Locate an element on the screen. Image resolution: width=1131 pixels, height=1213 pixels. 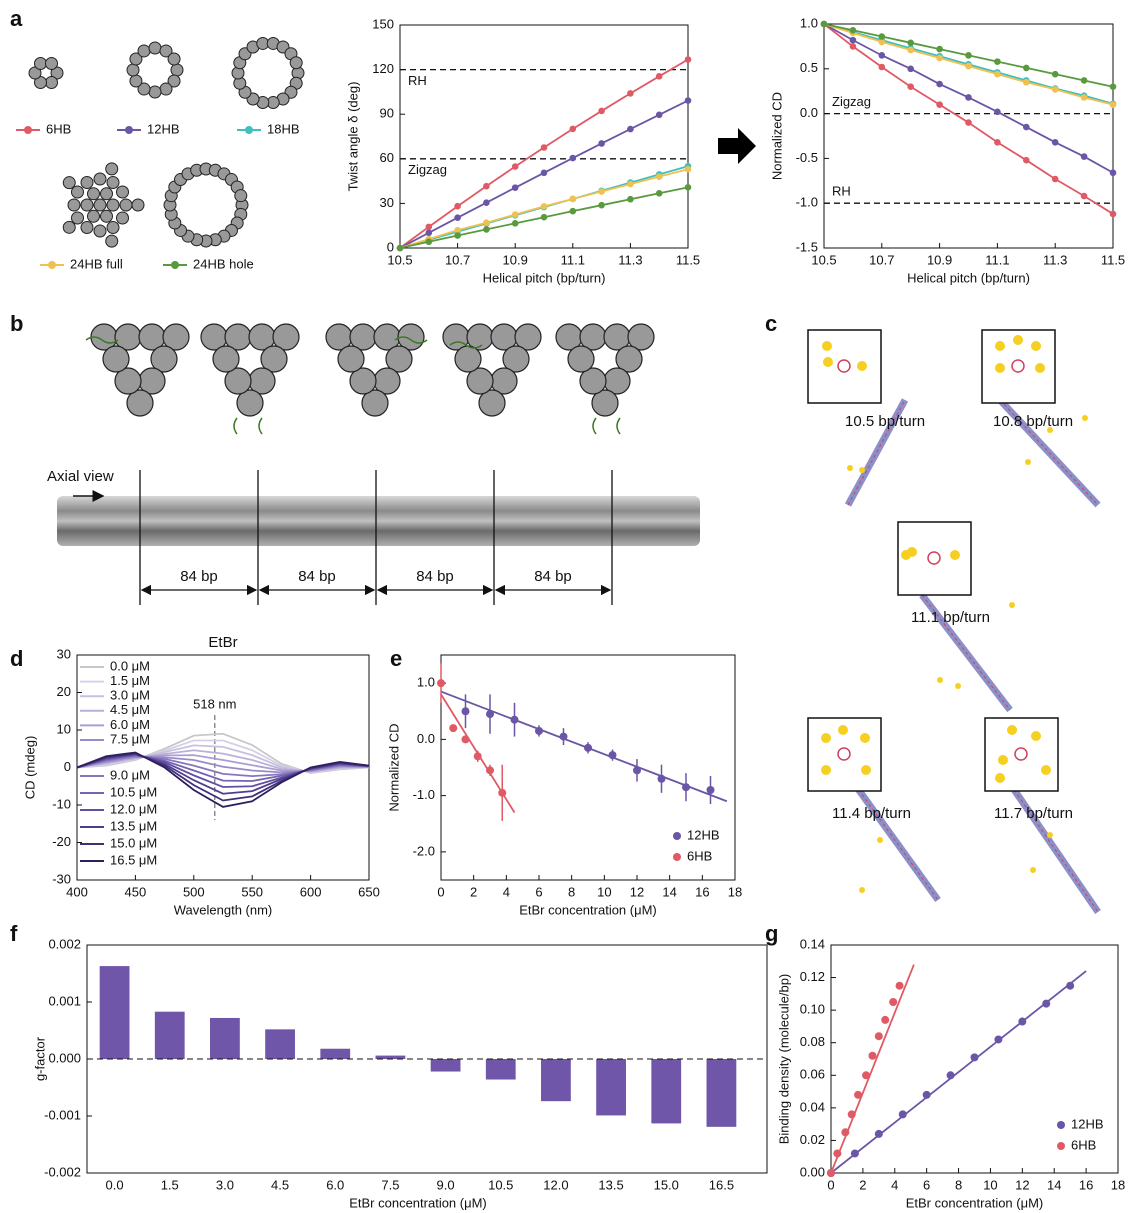
y-tick-label: 0.001 is located at coordinates (64, 1000).